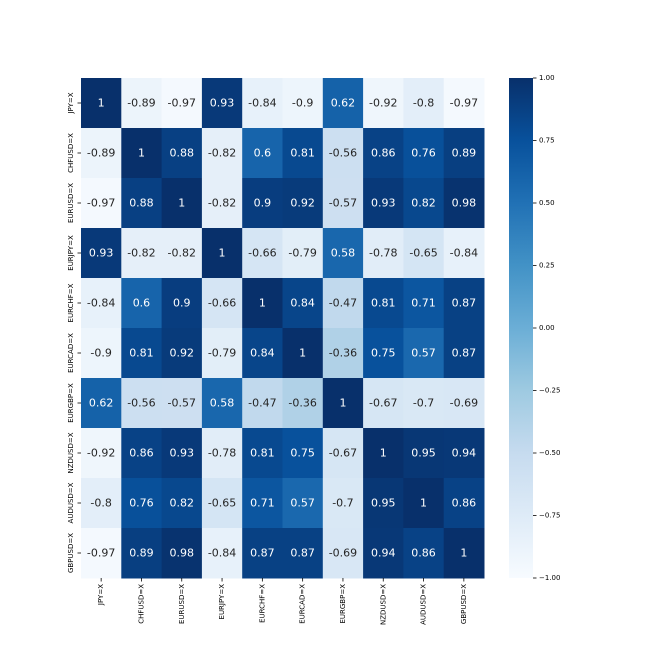 Image resolution: width=650 pixels, height=650 pixels. I want to click on heatmap-cell-chfusd-x-gbpusd-x, so click(464, 153).